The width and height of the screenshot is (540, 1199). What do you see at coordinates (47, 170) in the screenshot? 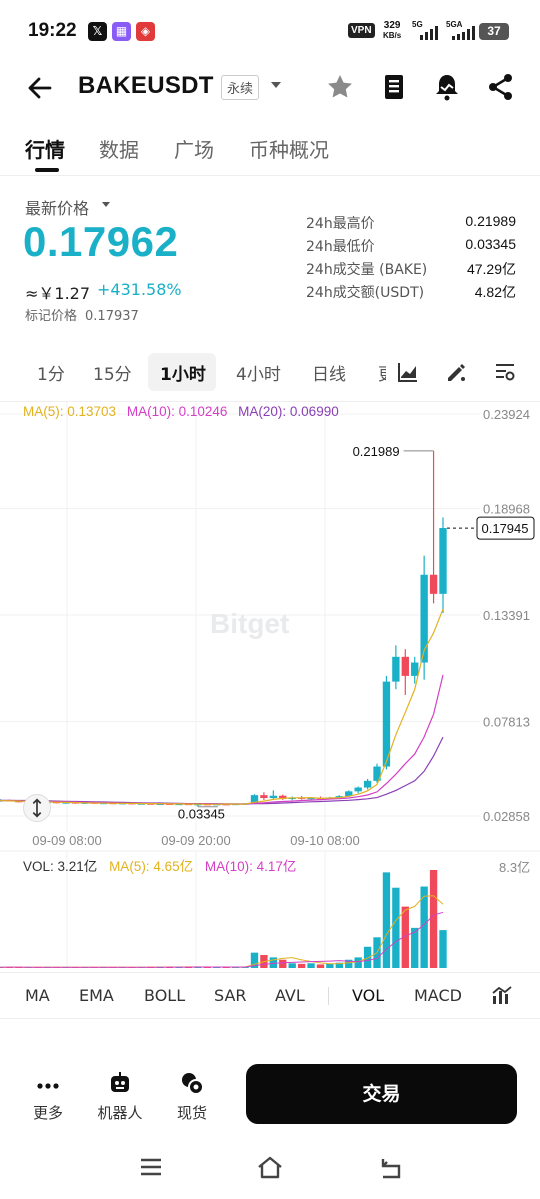
I see `tab-active-indicator` at bounding box center [47, 170].